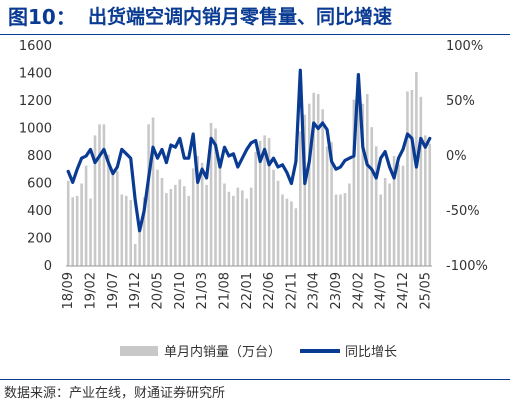 This screenshot has width=510, height=406. I want to click on y-right-tick-label: -100%, so click(467, 266).